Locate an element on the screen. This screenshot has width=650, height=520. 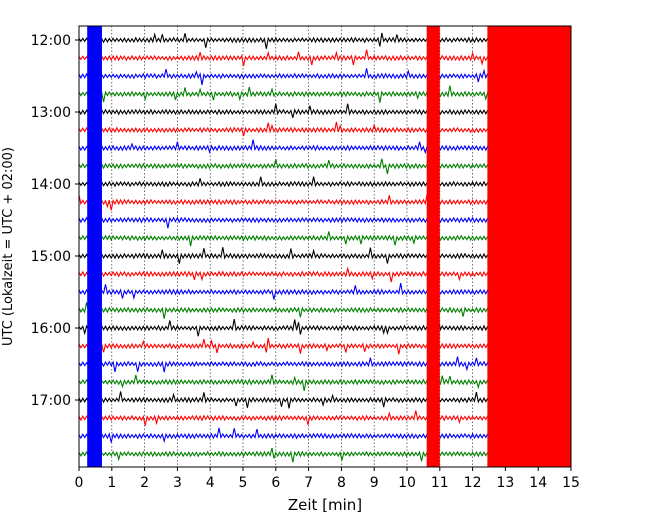
y-tick-label: 17:00 is located at coordinates (51, 401).